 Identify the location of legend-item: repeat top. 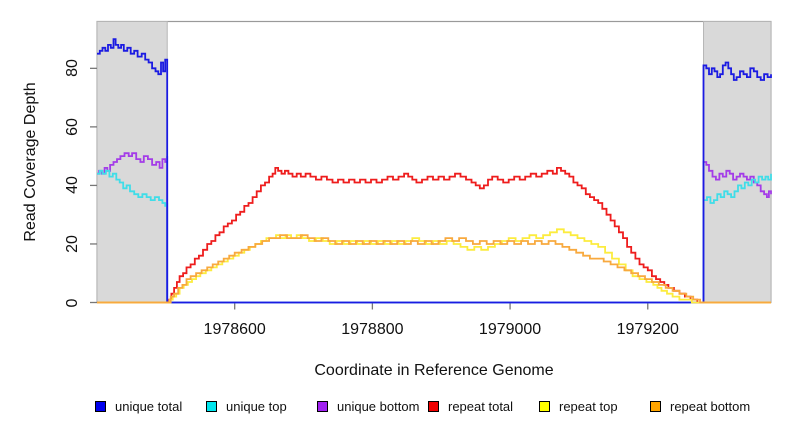
(578, 406).